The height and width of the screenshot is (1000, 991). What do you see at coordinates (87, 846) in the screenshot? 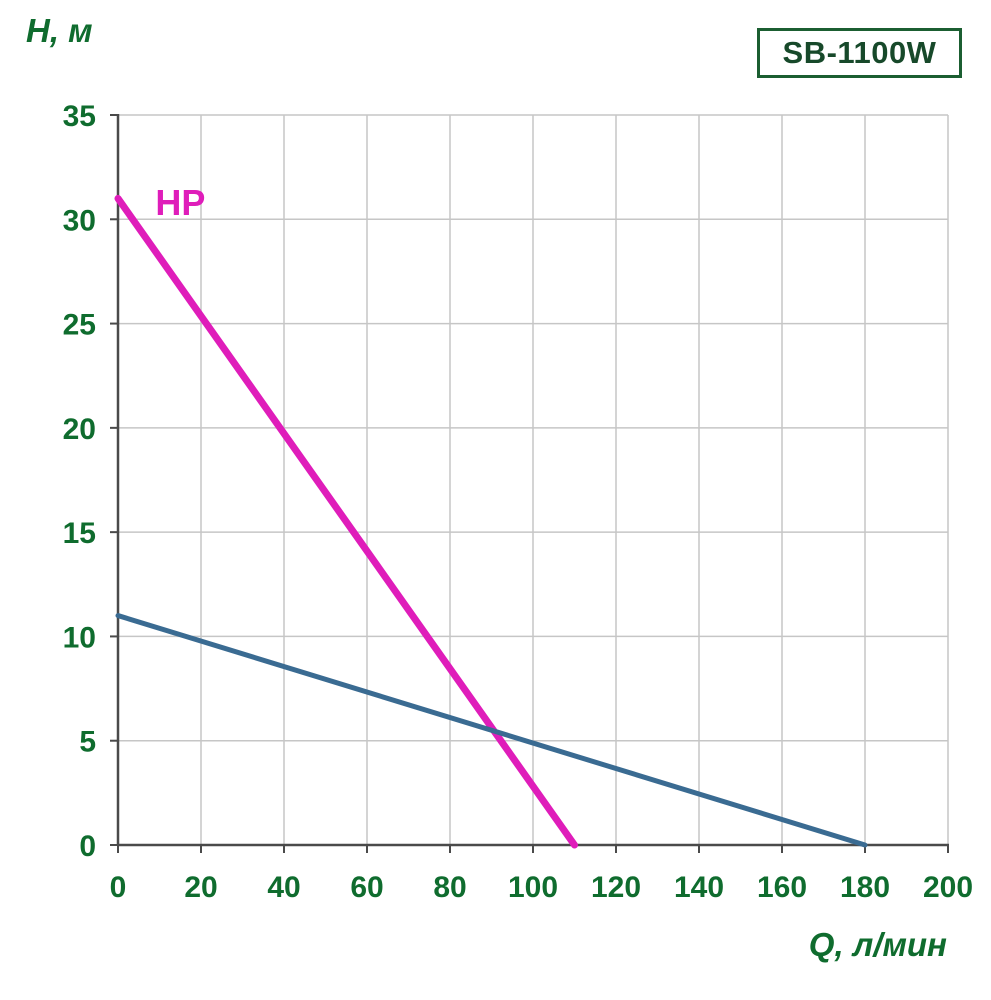
I see `y-tick-label: 0` at bounding box center [87, 846].